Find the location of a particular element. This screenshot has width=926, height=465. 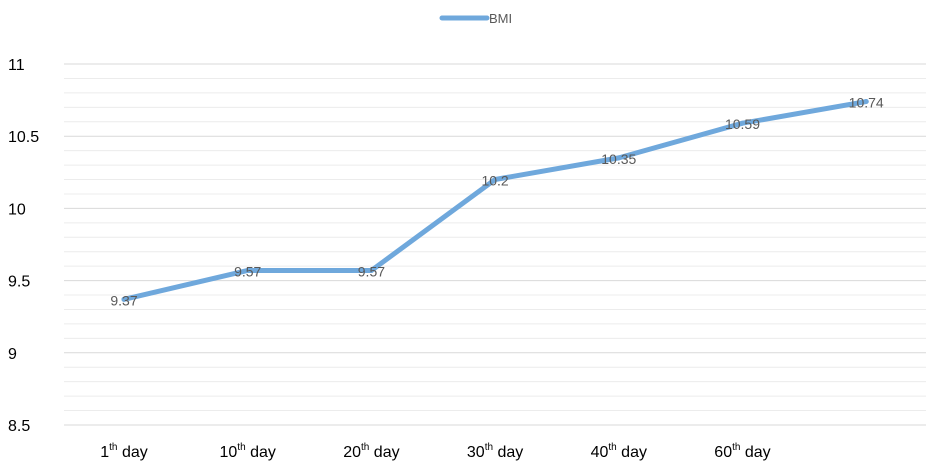

legend: BMI is located at coordinates (475, 18).